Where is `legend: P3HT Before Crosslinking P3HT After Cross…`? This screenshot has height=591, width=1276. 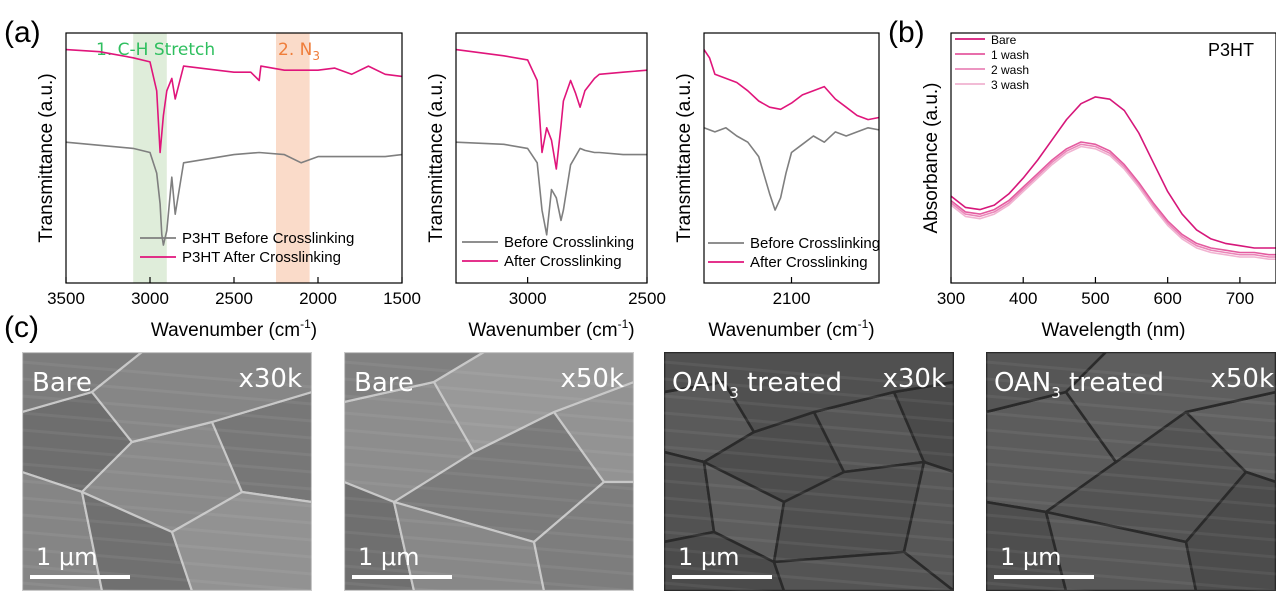 legend: P3HT Before Crosslinking P3HT After Cross… is located at coordinates (247, 248).